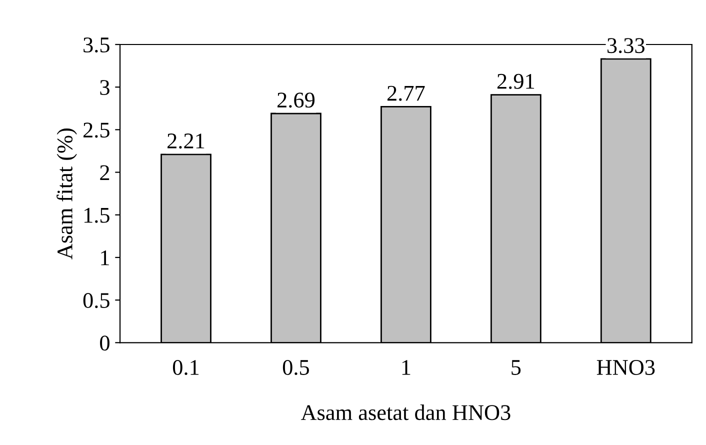  Describe the element at coordinates (97, 45) in the screenshot. I see `y-tick-label: 3.5` at that location.